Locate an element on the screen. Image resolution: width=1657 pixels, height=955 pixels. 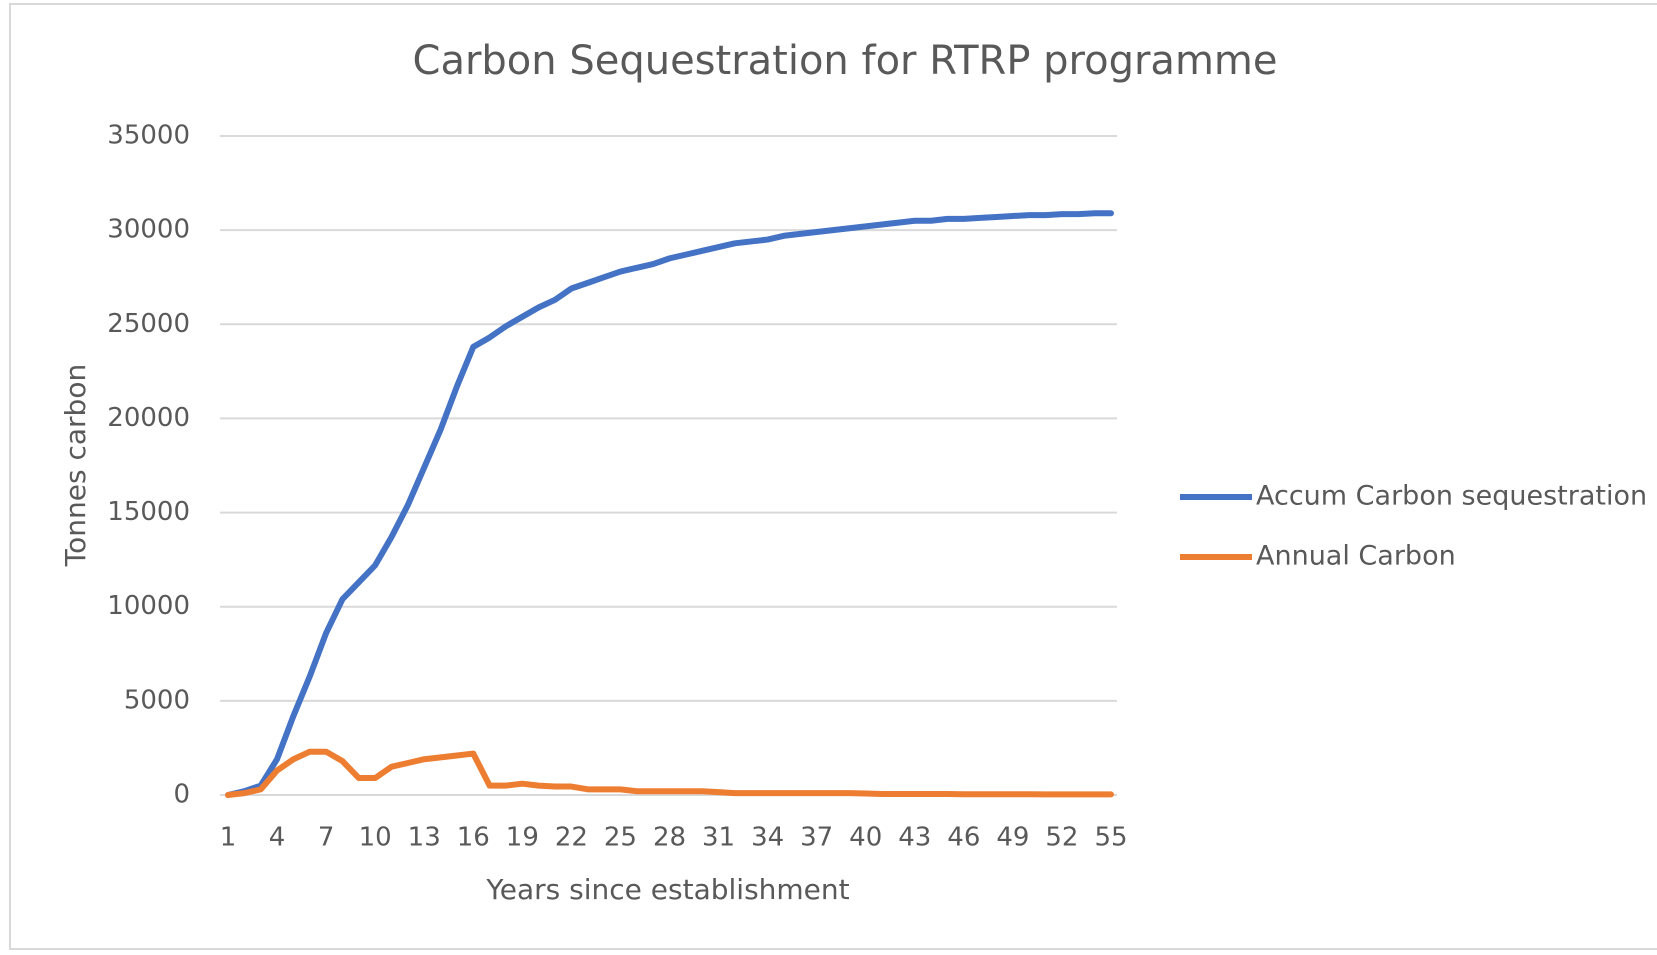
x-tick-label: 28 is located at coordinates (669, 838).